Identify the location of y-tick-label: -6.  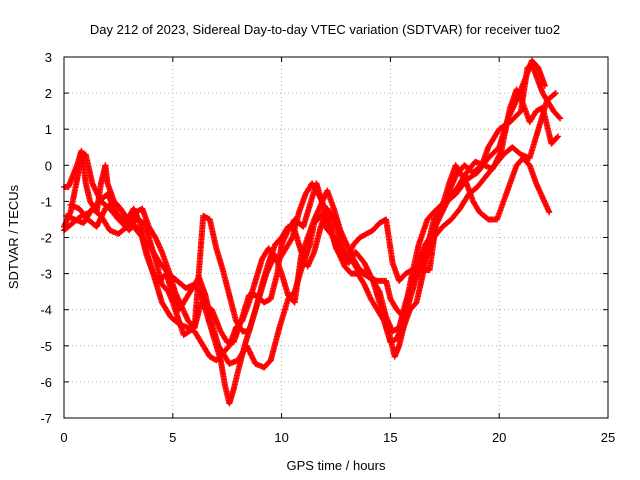
(46, 382).